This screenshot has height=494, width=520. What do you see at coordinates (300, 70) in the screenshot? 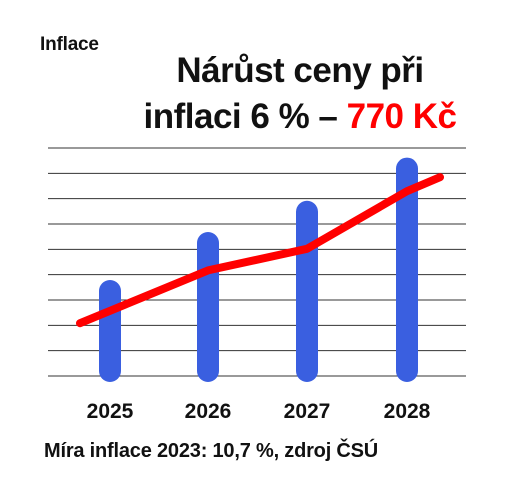
I see `title-line-1: Nárůst ceny při` at bounding box center [300, 70].